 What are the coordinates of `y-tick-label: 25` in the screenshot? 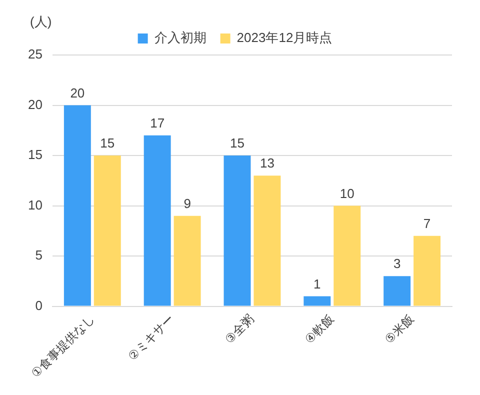 It's located at (35, 54).